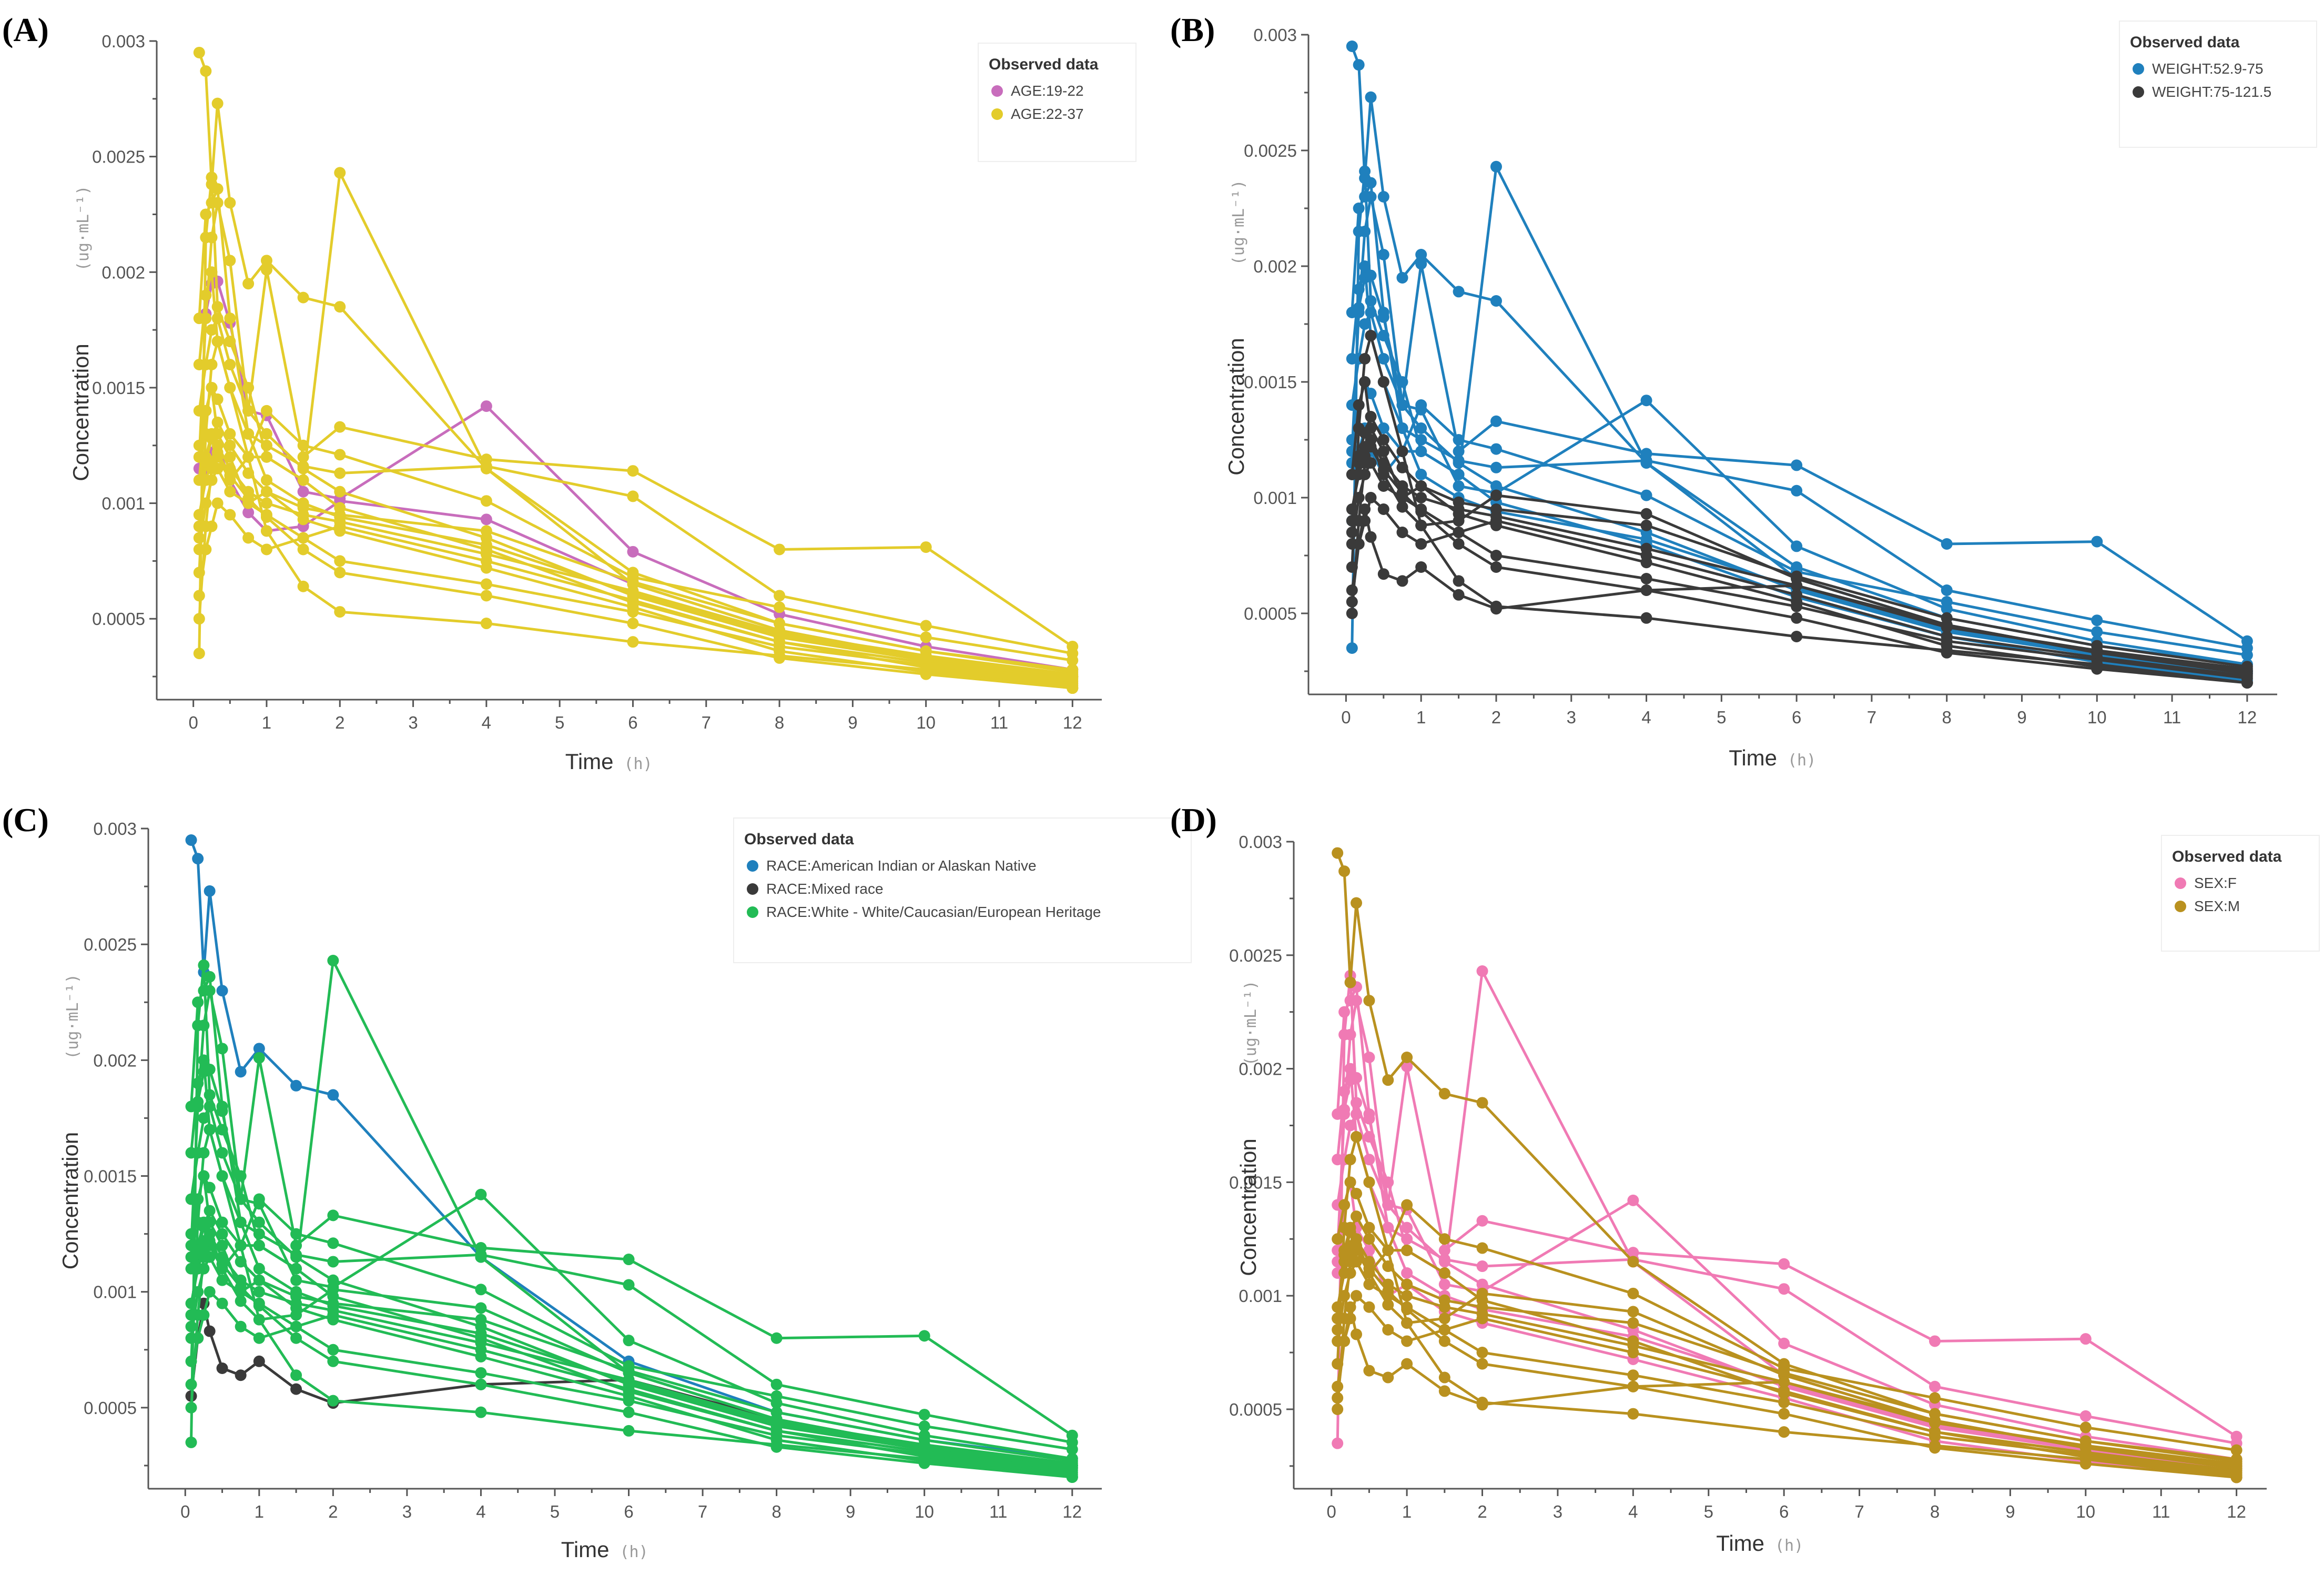  What do you see at coordinates (1421, 718) in the screenshot?
I see `x-tick-label: 1` at bounding box center [1421, 718].